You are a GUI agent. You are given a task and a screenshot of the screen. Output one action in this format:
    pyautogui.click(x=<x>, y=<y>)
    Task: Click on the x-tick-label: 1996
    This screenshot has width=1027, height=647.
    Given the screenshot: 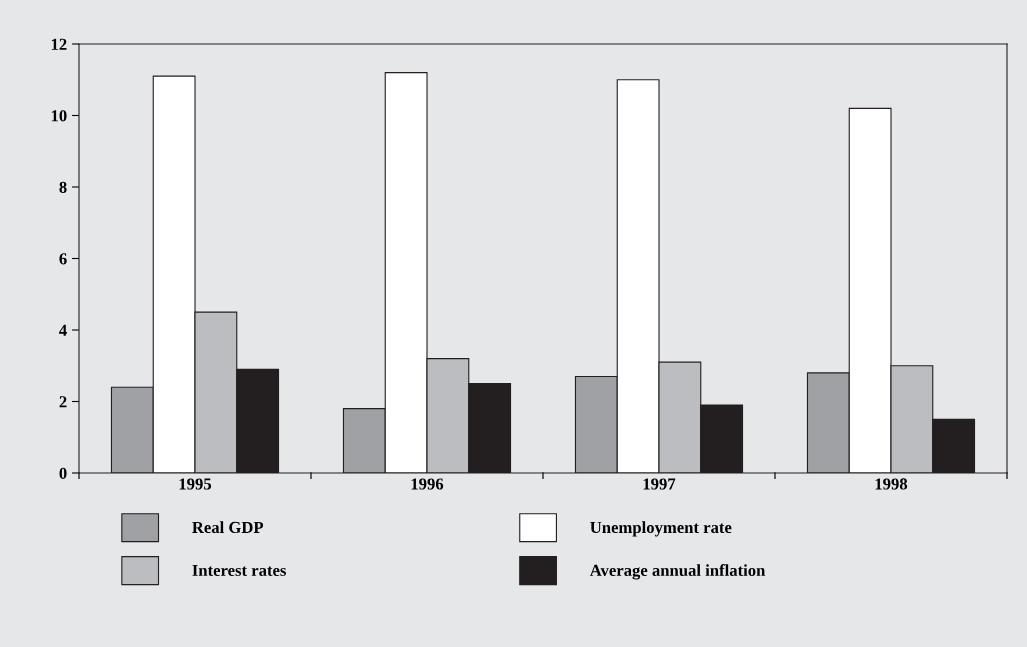 What is the action you would take?
    pyautogui.click(x=427, y=484)
    